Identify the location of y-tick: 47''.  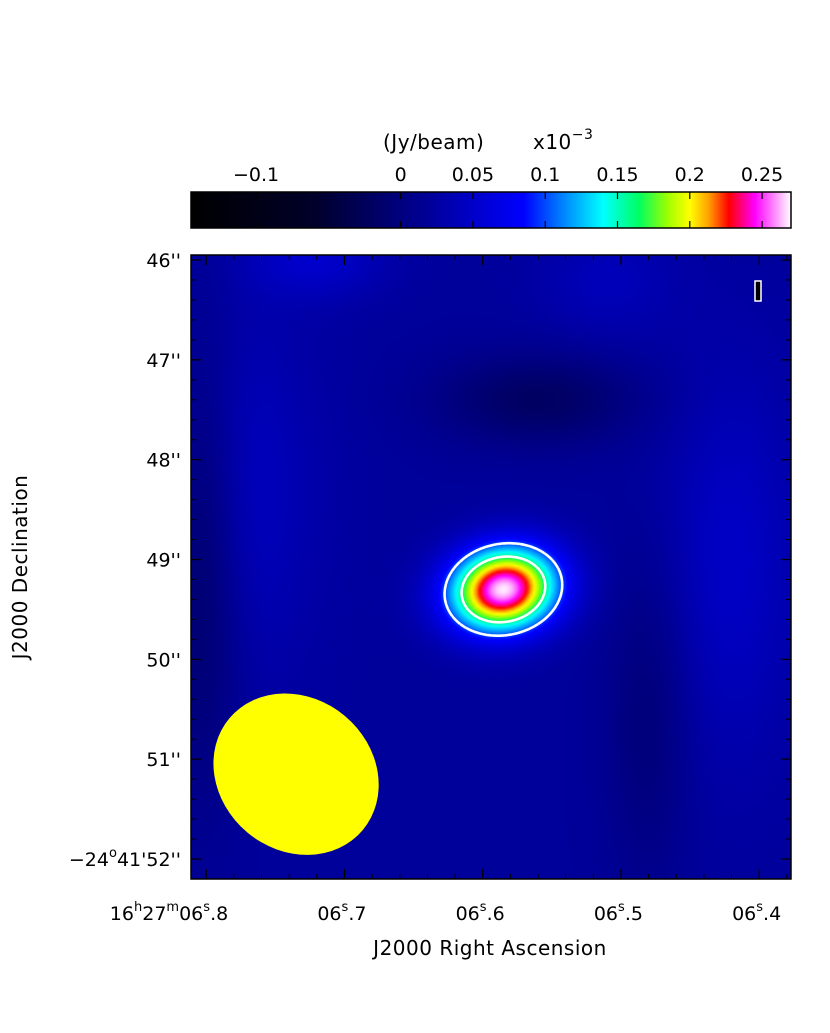
(468, 361).